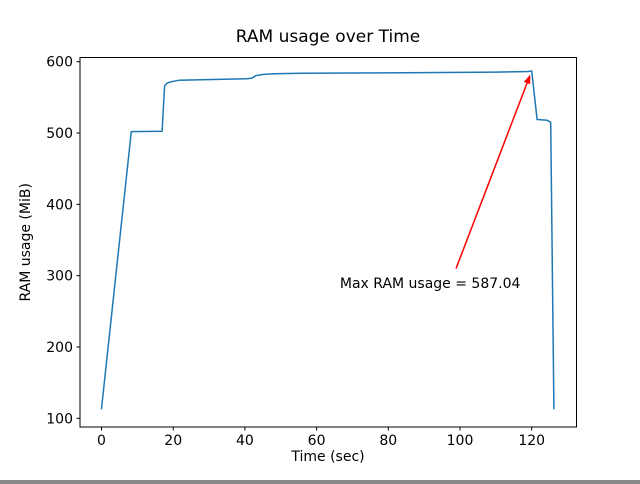 The width and height of the screenshot is (640, 484). What do you see at coordinates (59, 277) in the screenshot?
I see `y-tick-label: 300` at bounding box center [59, 277].